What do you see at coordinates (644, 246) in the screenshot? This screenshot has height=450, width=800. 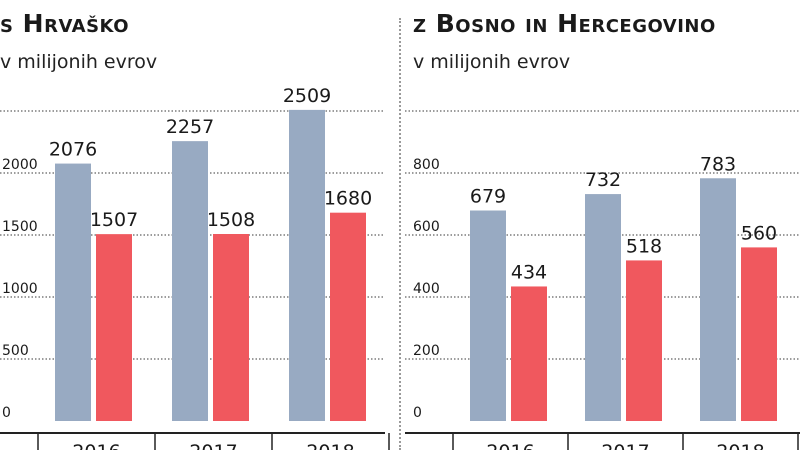 I see `bar-value-label: 518` at bounding box center [644, 246].